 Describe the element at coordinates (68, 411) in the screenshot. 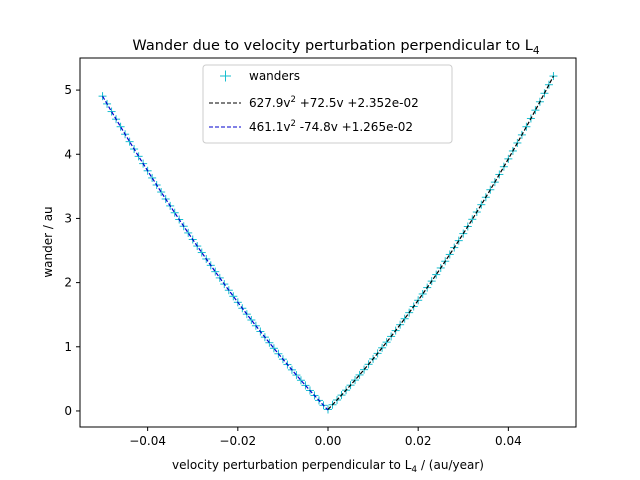

I see `y-tick-label: 0` at that location.